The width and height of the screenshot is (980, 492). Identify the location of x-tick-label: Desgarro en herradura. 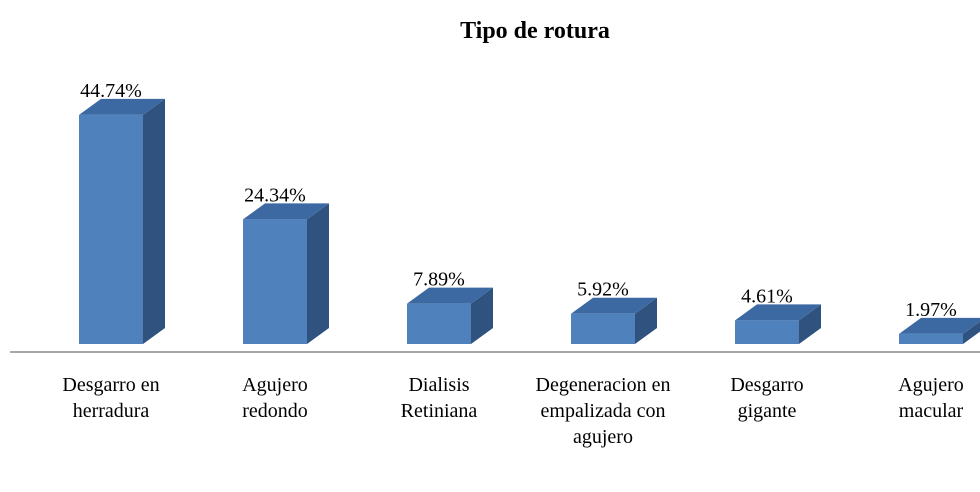
(111, 398).